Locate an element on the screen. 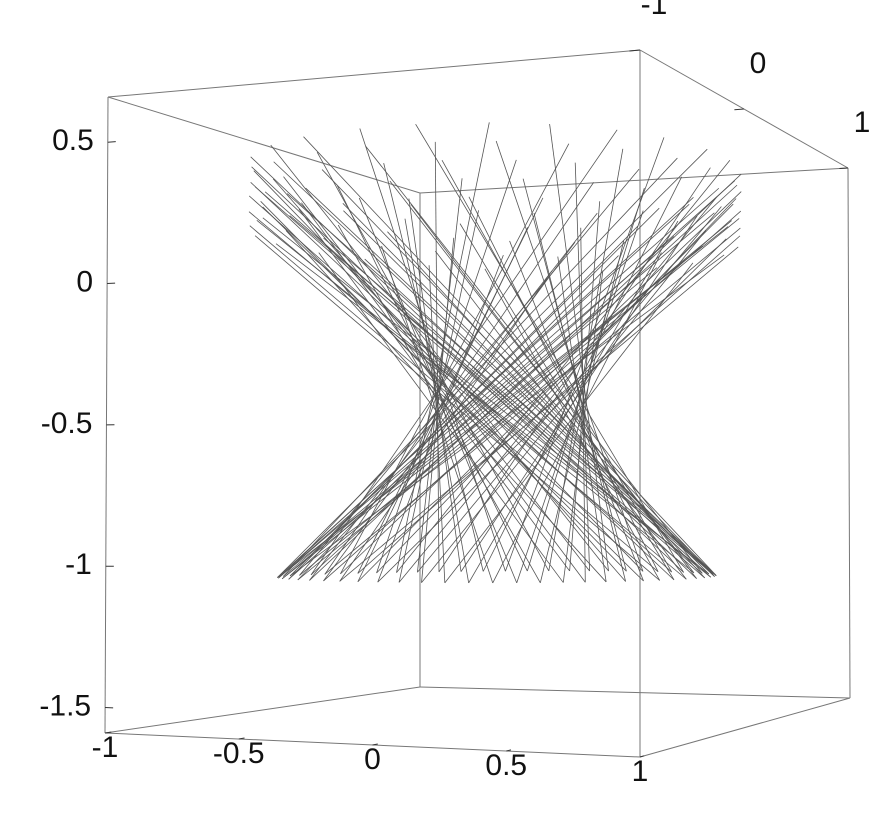  x-tick-label: -1 is located at coordinates (105, 747).